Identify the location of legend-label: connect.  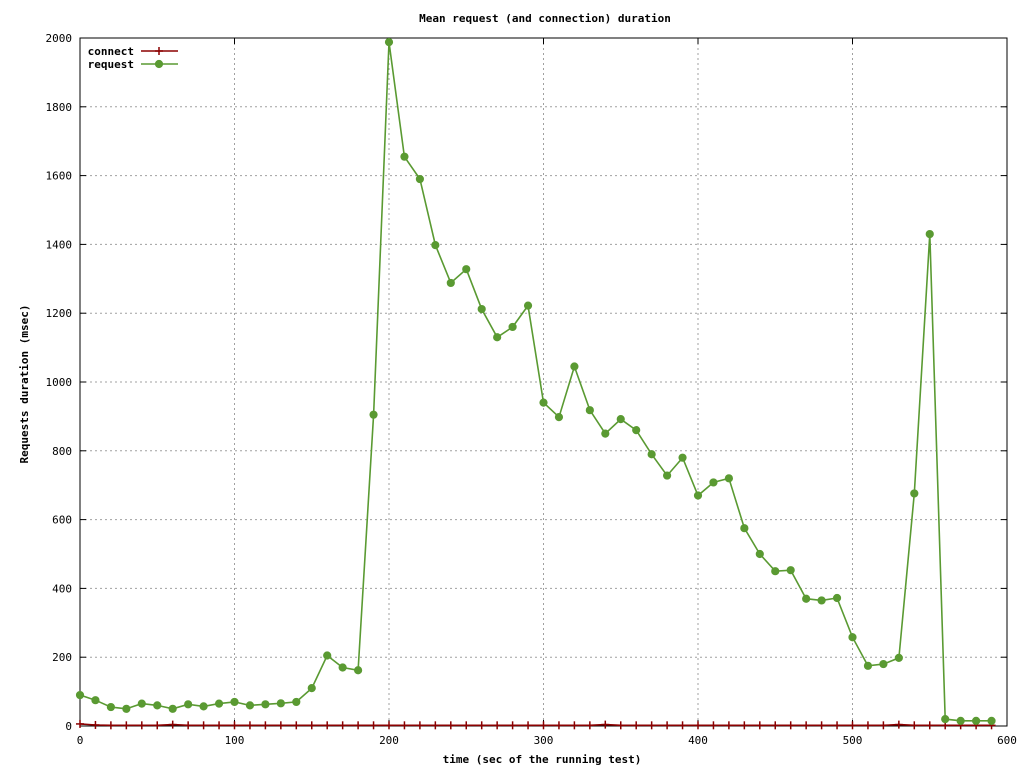
(111, 51).